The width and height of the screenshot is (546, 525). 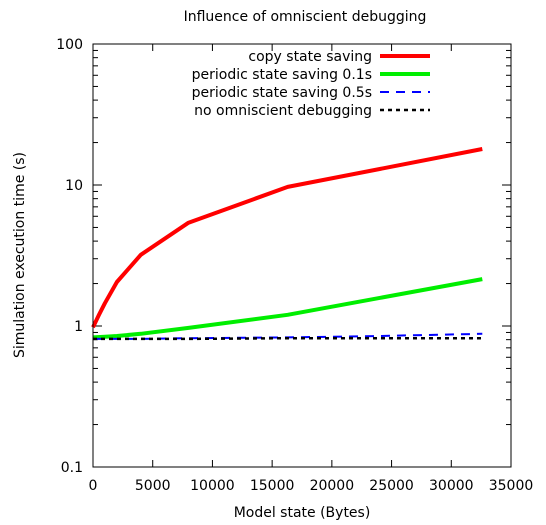 What do you see at coordinates (78, 327) in the screenshot?
I see `y-tick-label: 1` at bounding box center [78, 327].